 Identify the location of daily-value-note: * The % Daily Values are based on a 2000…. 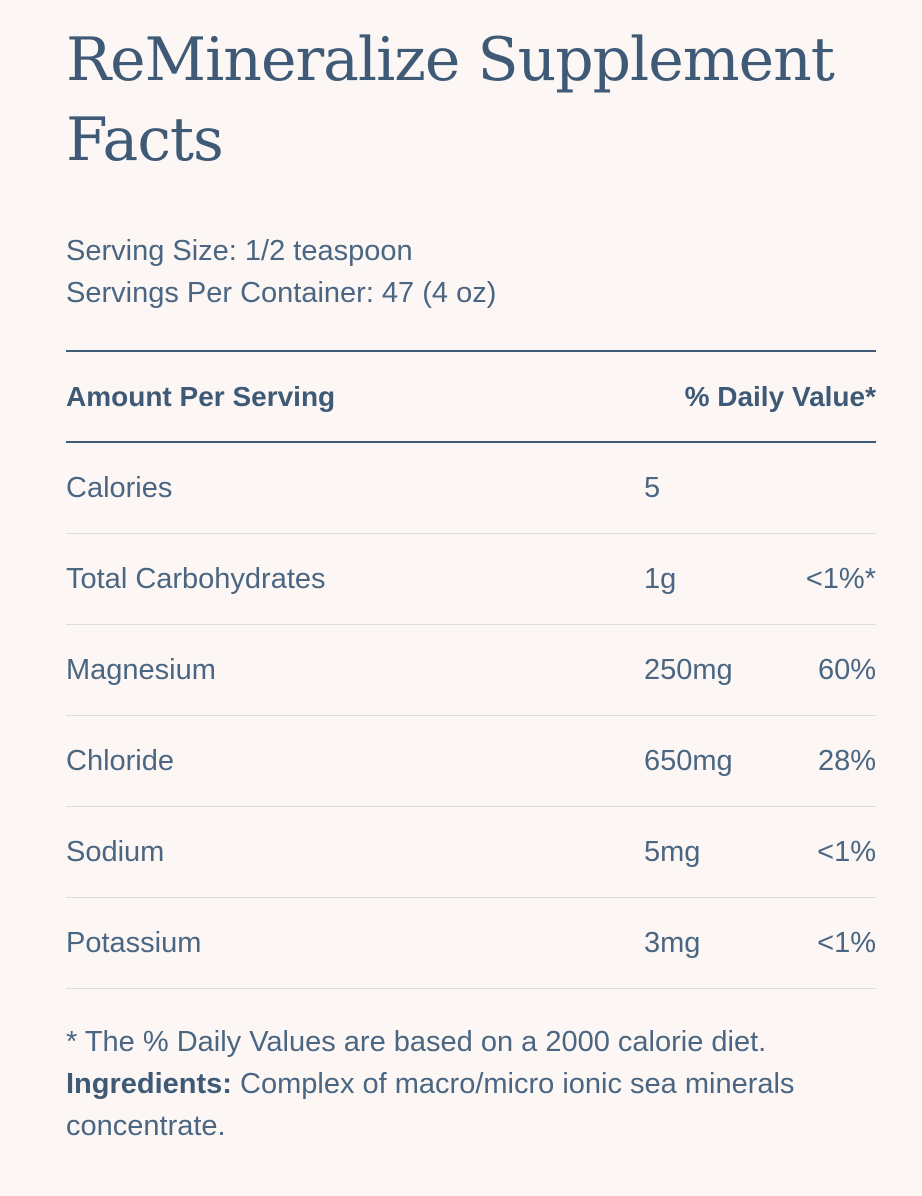
(416, 1042).